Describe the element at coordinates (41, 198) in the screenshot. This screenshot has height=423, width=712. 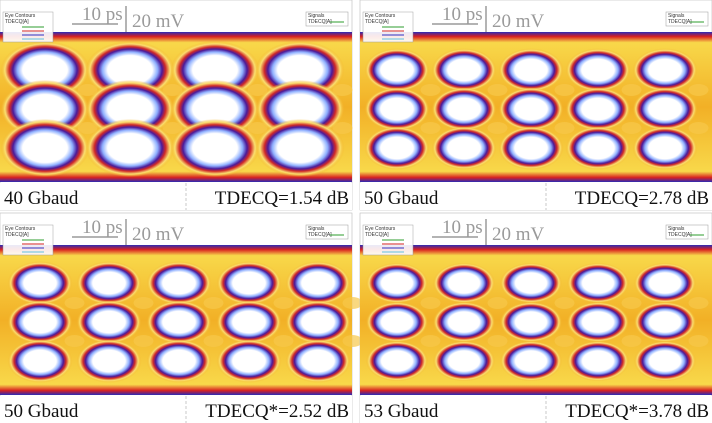
I see `baud-rate: 40 Gbaud` at that location.